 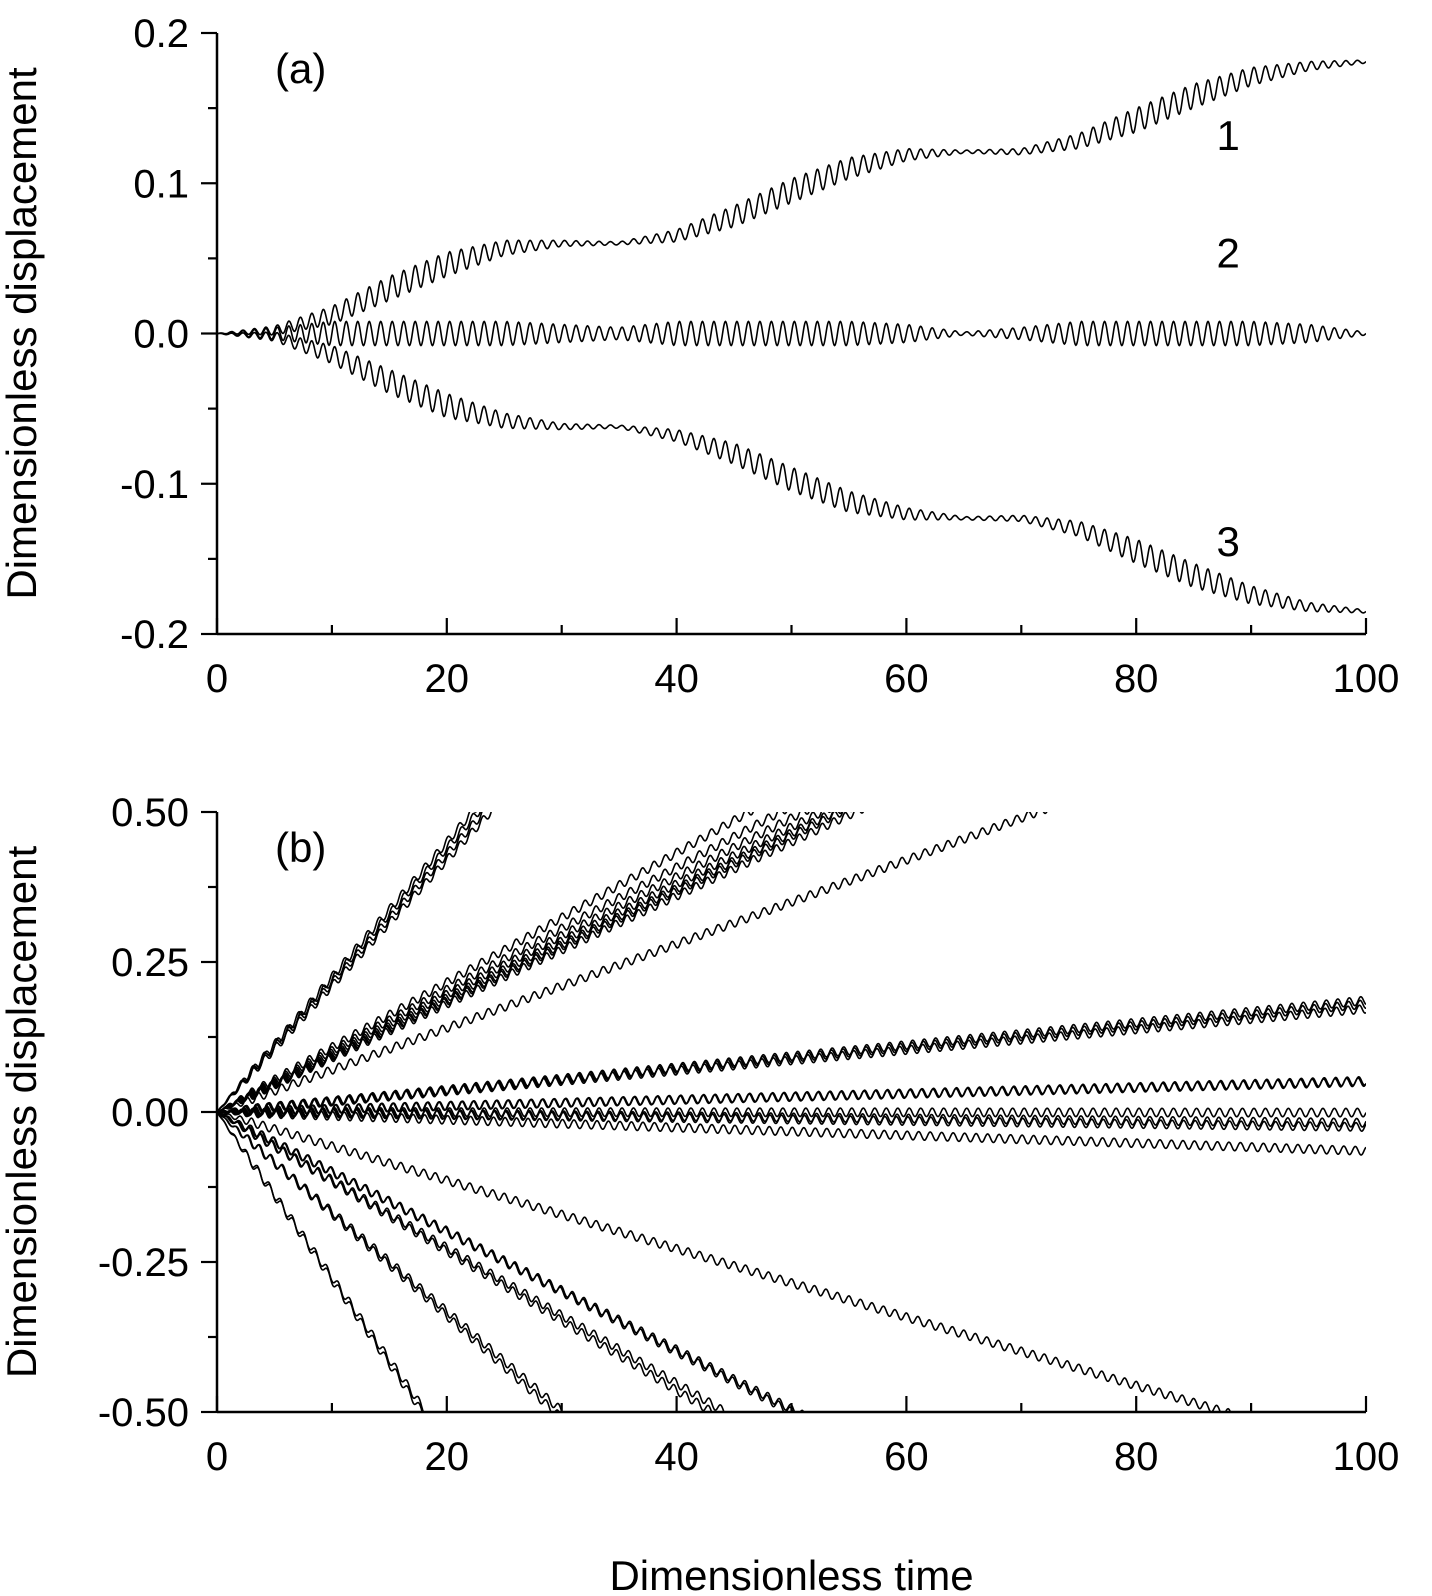 I want to click on y-tick-label: -0.2, so click(x=154, y=635).